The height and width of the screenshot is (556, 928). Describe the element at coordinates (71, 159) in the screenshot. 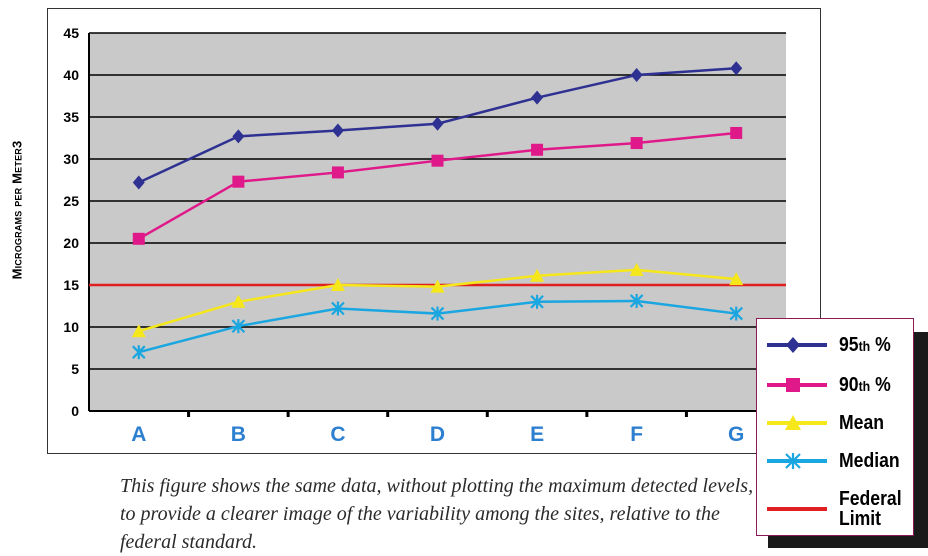

I see `y-tick-label: 30` at that location.